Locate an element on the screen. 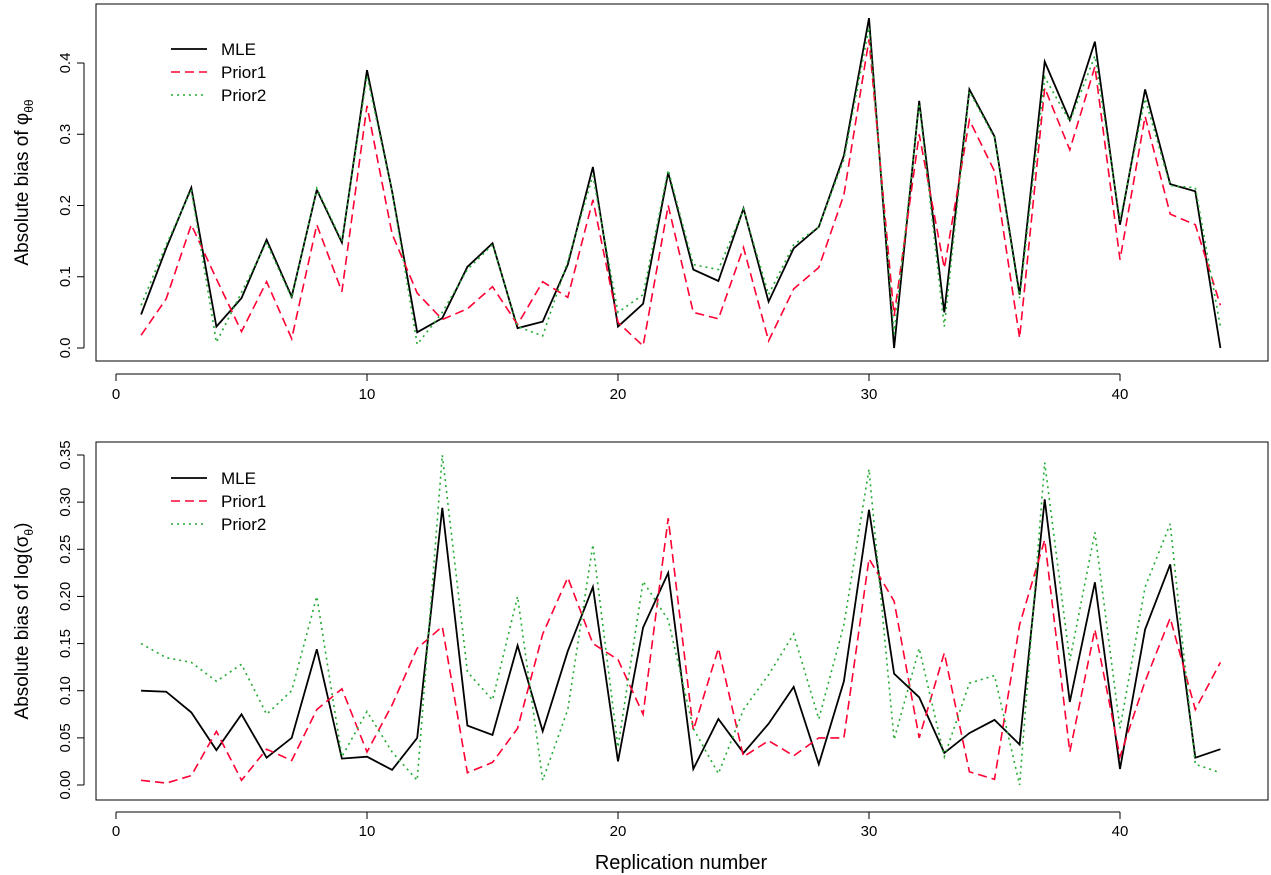 The width and height of the screenshot is (1271, 875). y-tick-label: 0.3 is located at coordinates (65, 134).